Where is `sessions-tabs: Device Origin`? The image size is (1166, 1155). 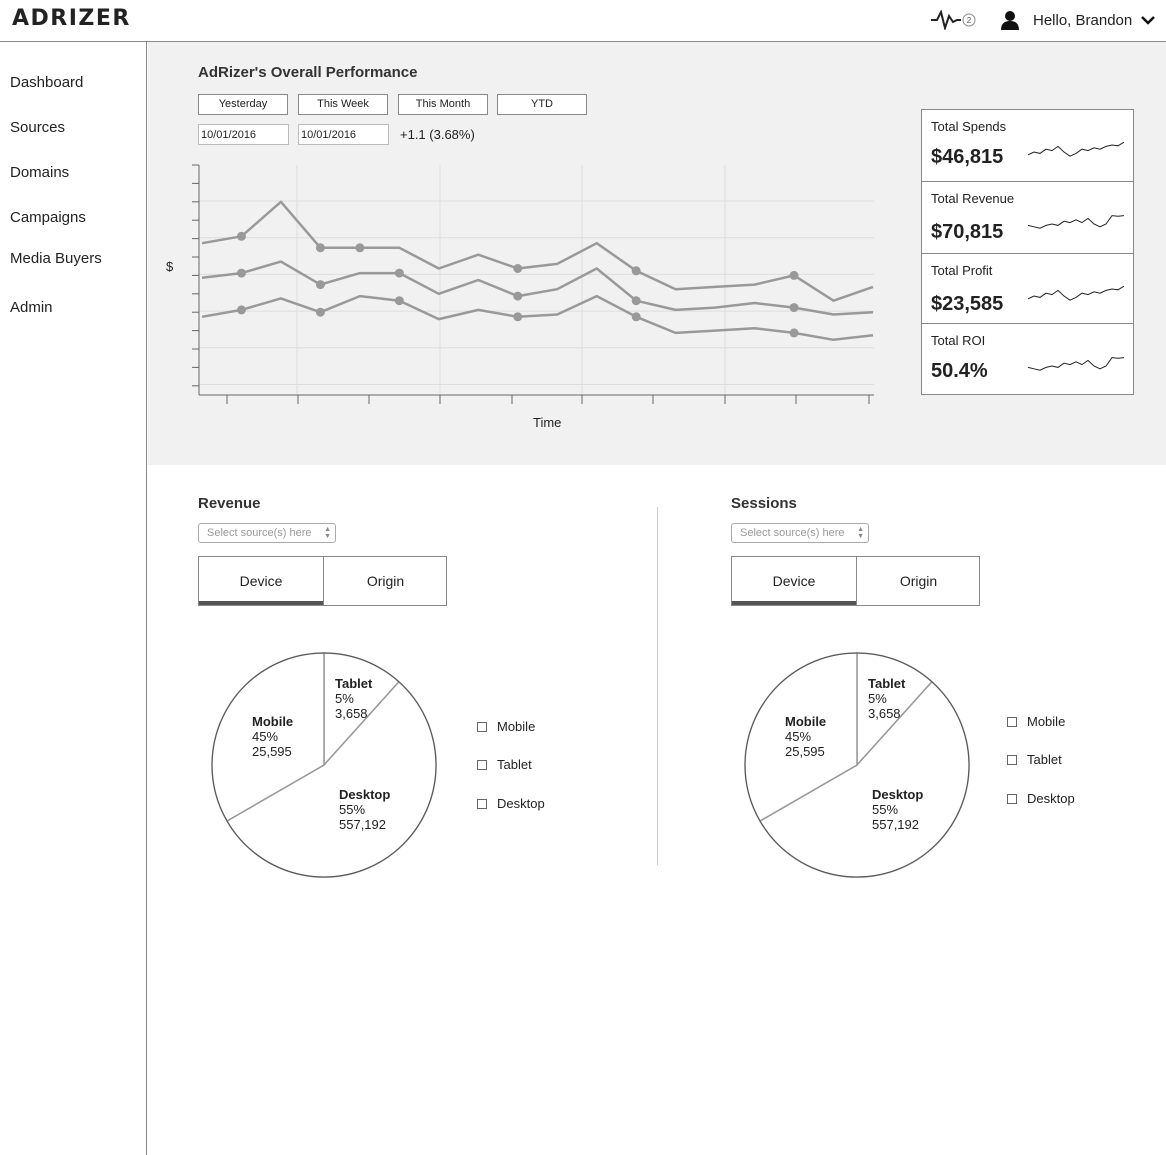 sessions-tabs: Device Origin is located at coordinates (855, 581).